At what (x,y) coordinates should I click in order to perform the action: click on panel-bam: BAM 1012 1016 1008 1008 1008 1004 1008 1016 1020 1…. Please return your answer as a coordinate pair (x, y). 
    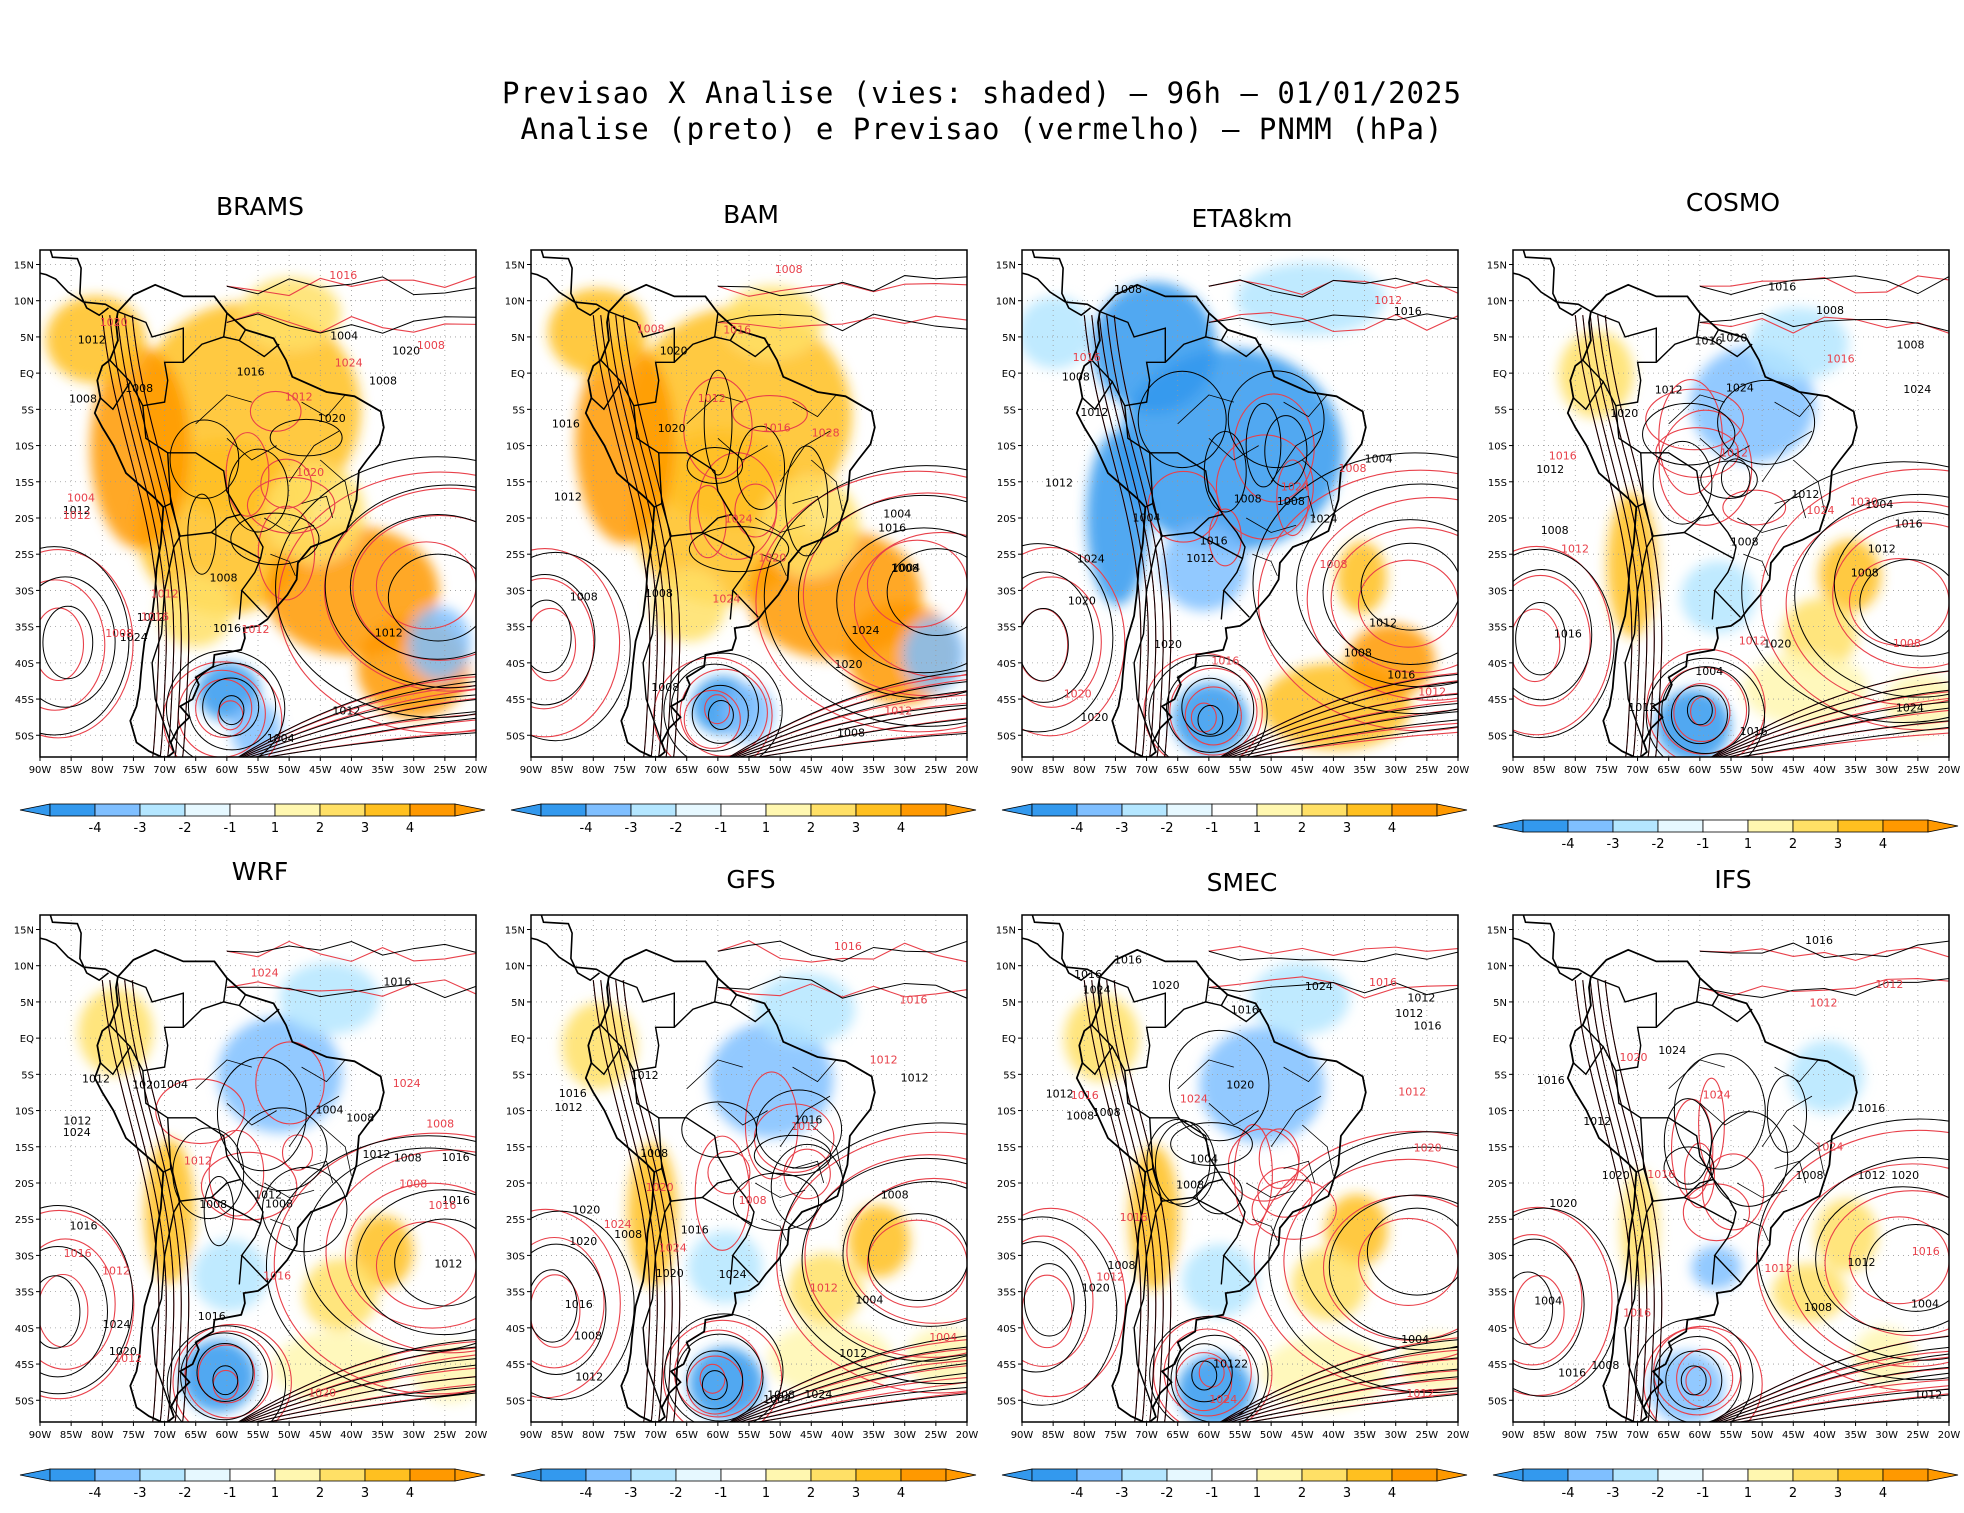
    Looking at the image, I should click on (736, 524).